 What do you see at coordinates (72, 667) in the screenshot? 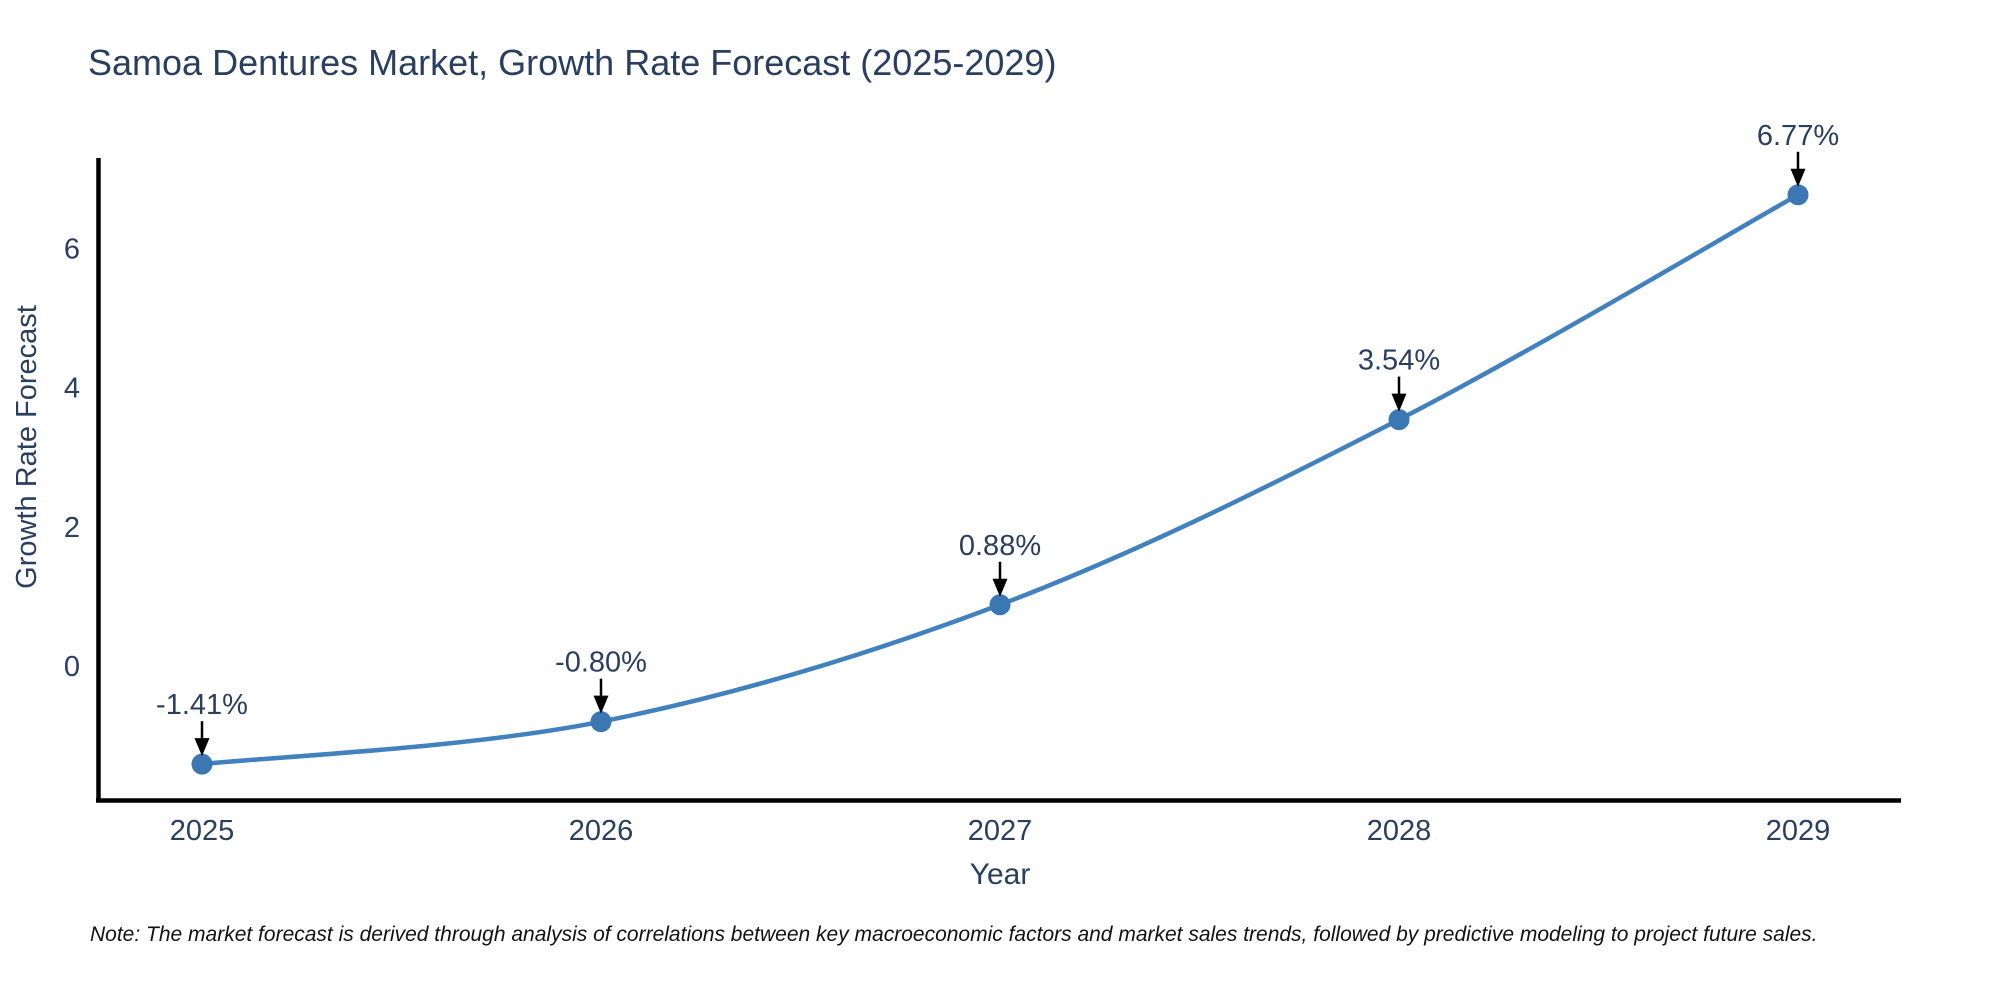
I see `y-tick-label: 0` at bounding box center [72, 667].